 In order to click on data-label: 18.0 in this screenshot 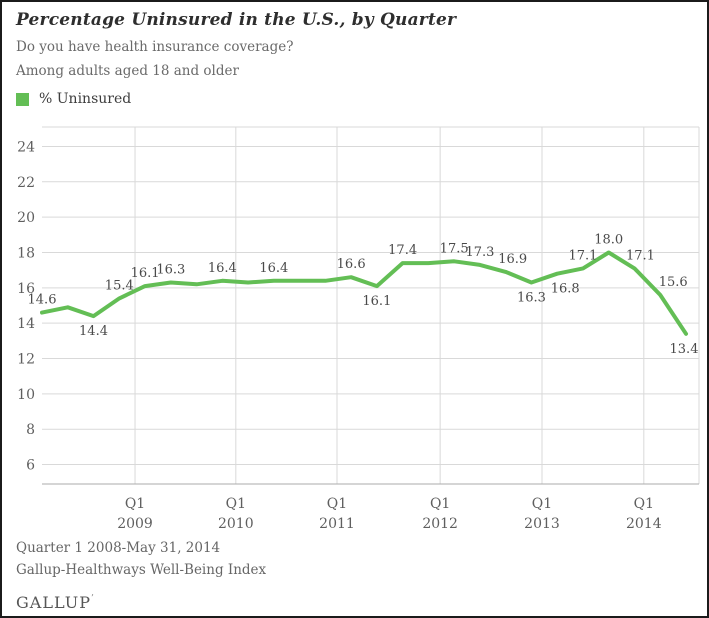, I will do `click(608, 239)`.